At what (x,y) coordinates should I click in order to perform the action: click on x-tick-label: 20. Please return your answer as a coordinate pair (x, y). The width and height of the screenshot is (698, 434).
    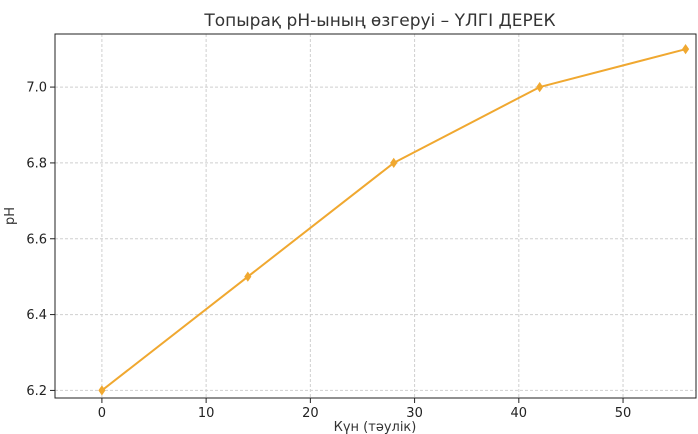
    Looking at the image, I should click on (310, 413).